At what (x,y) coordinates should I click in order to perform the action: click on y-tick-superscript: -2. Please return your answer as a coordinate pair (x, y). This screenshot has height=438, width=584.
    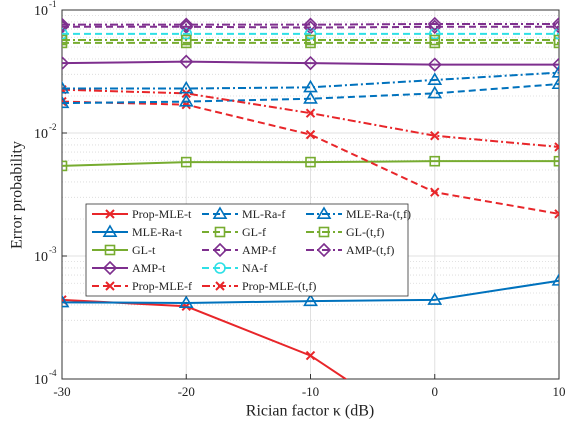
    Looking at the image, I should click on (53, 127).